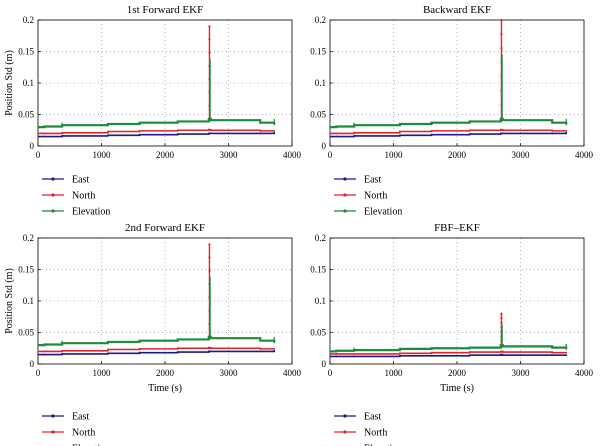 This screenshot has height=446, width=600. I want to click on panel-title: Backward EKF, so click(457, 10).